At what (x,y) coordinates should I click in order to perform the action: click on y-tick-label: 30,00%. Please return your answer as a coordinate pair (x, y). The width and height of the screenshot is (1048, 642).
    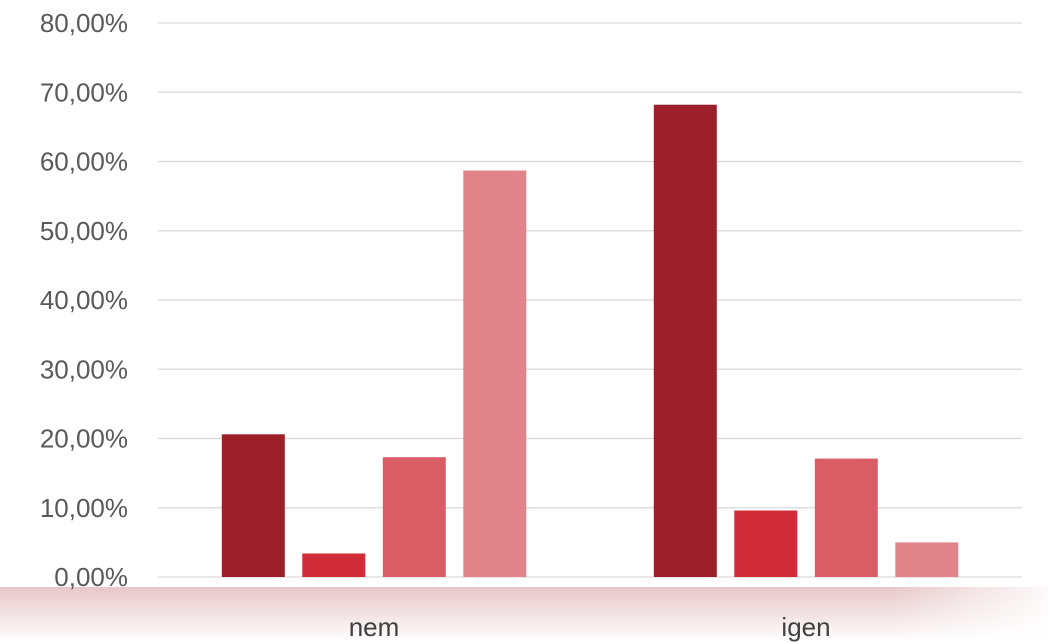
    Looking at the image, I should click on (84, 369).